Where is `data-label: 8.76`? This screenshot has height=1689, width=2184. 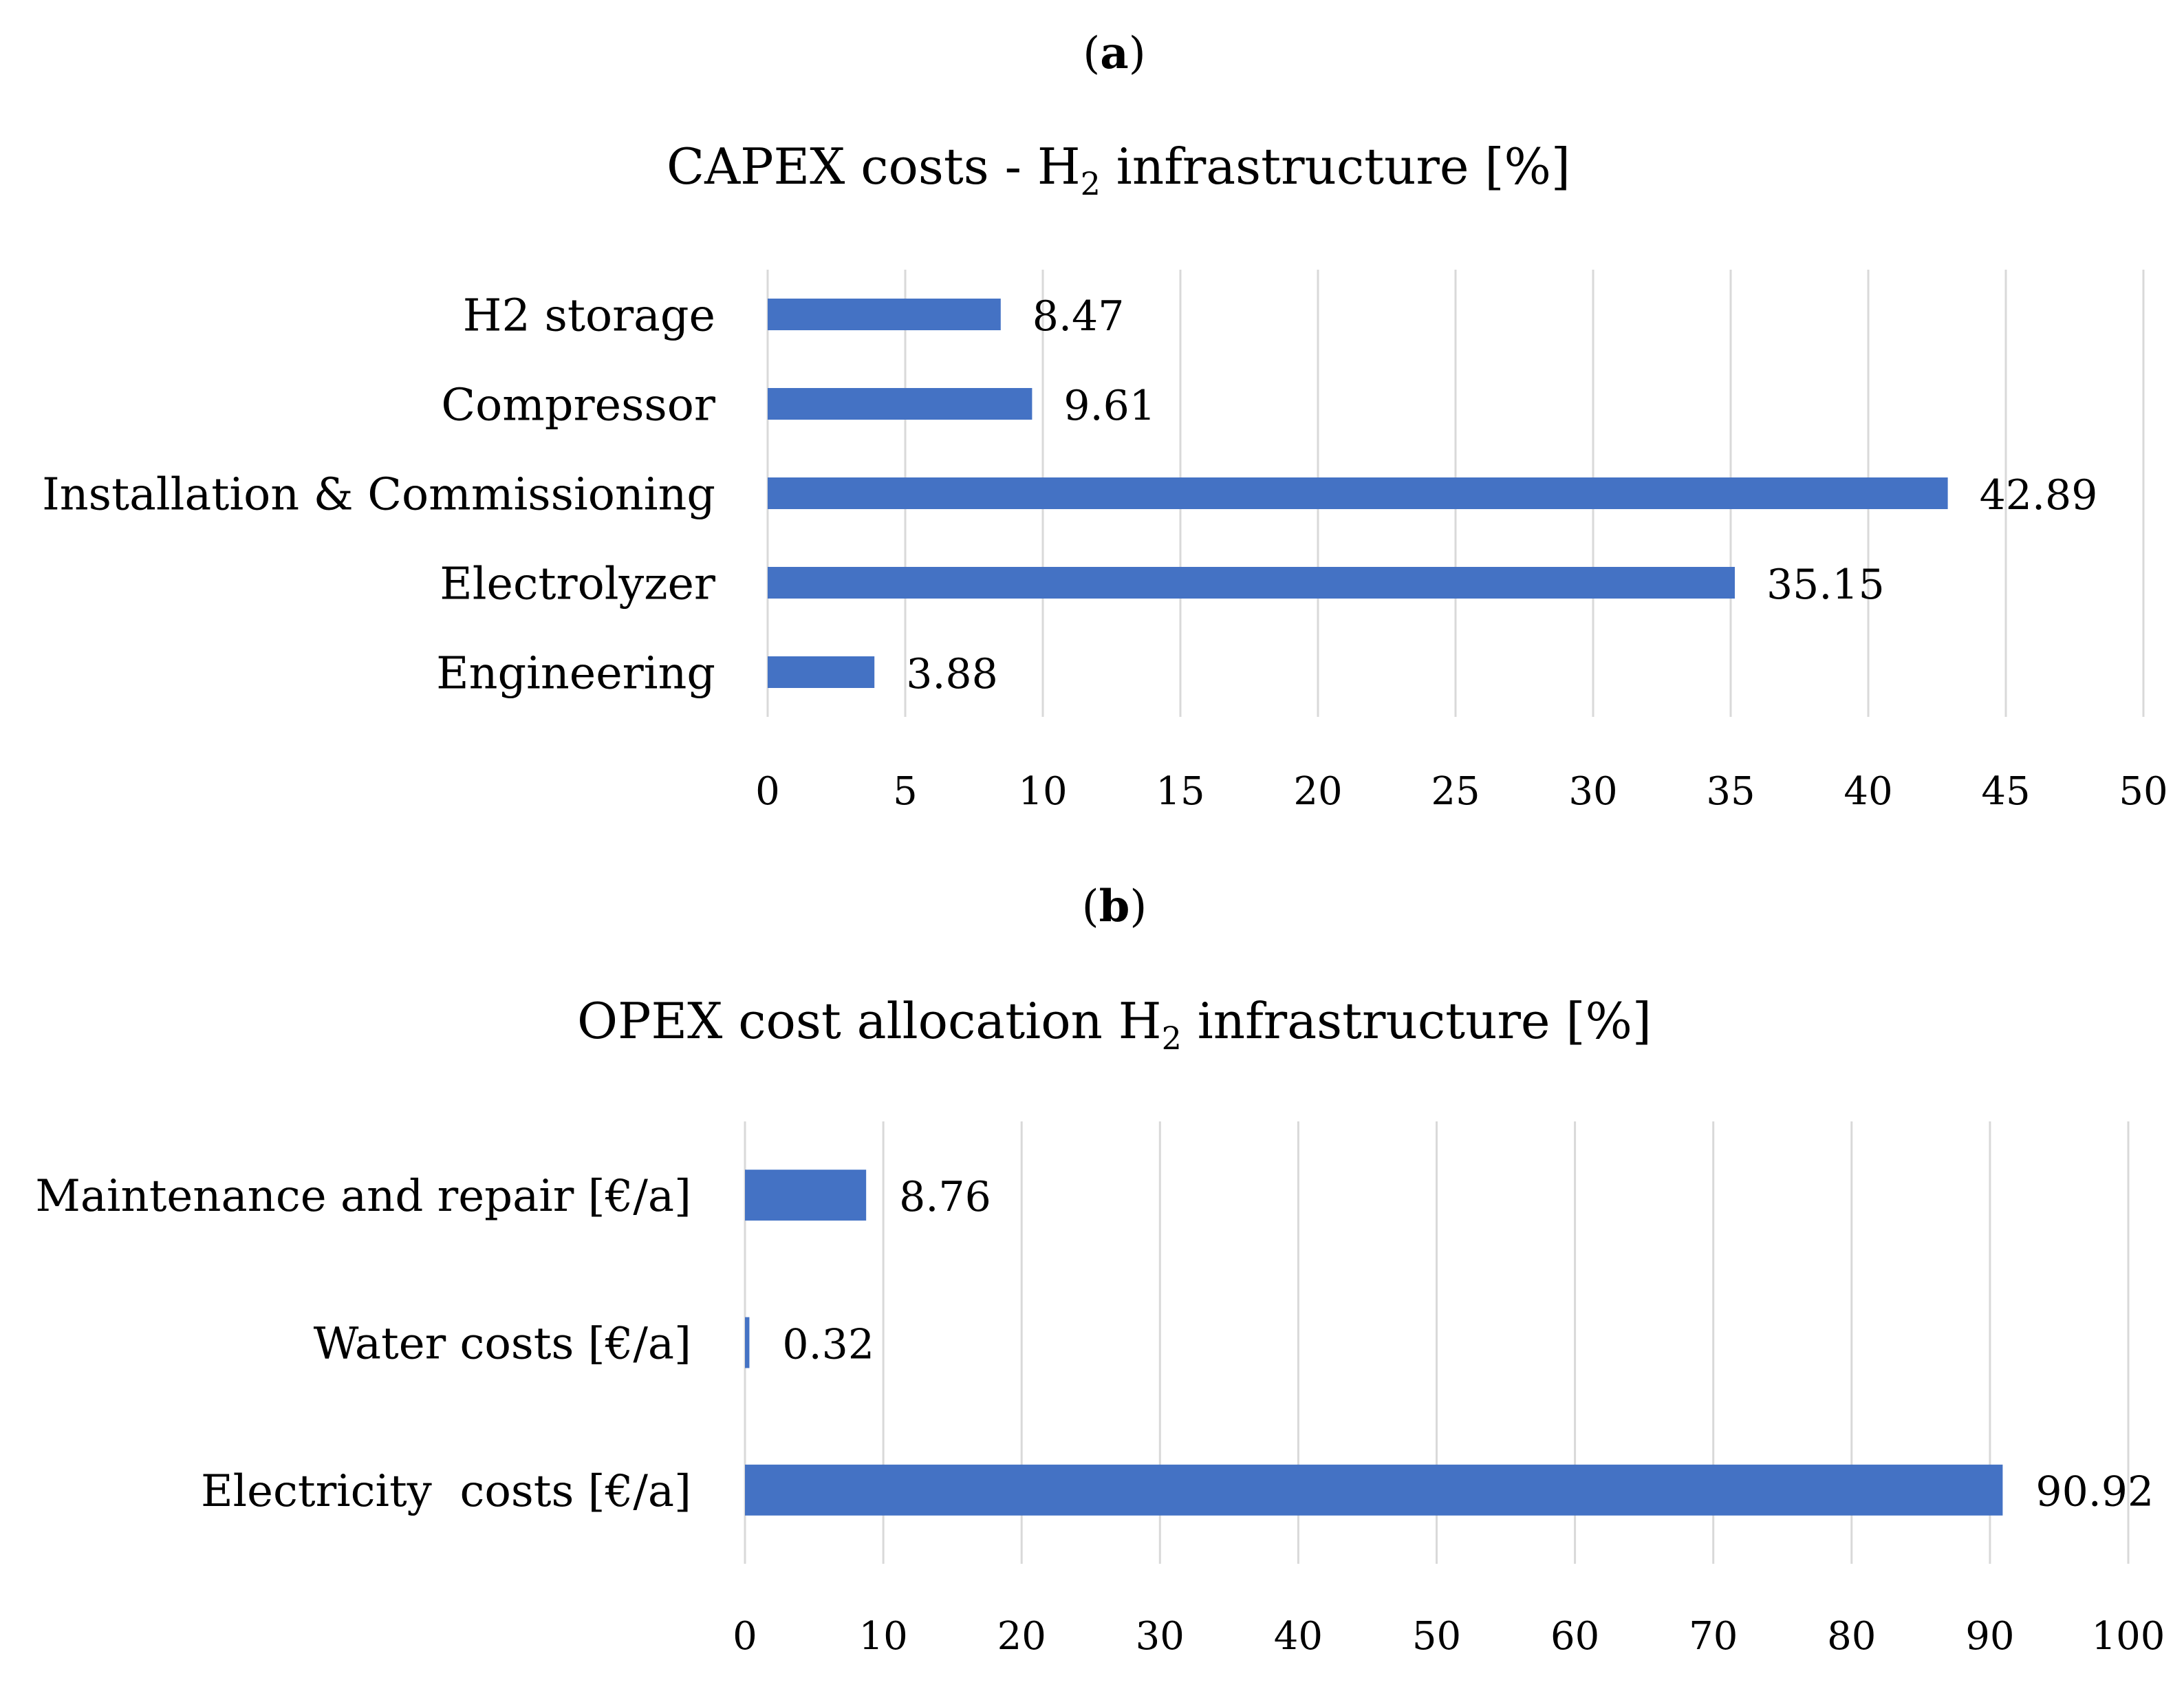
data-label: 8.76 is located at coordinates (945, 1197).